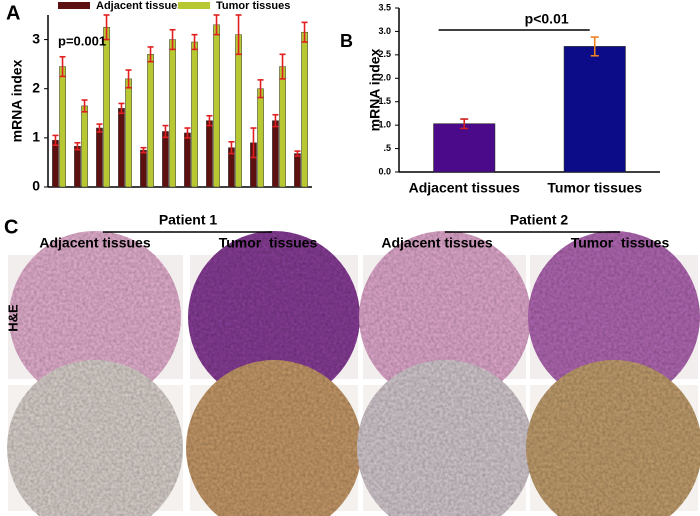 This screenshot has width=700, height=516. Describe the element at coordinates (82, 40) in the screenshot. I see `annotation: p=0.001` at that location.